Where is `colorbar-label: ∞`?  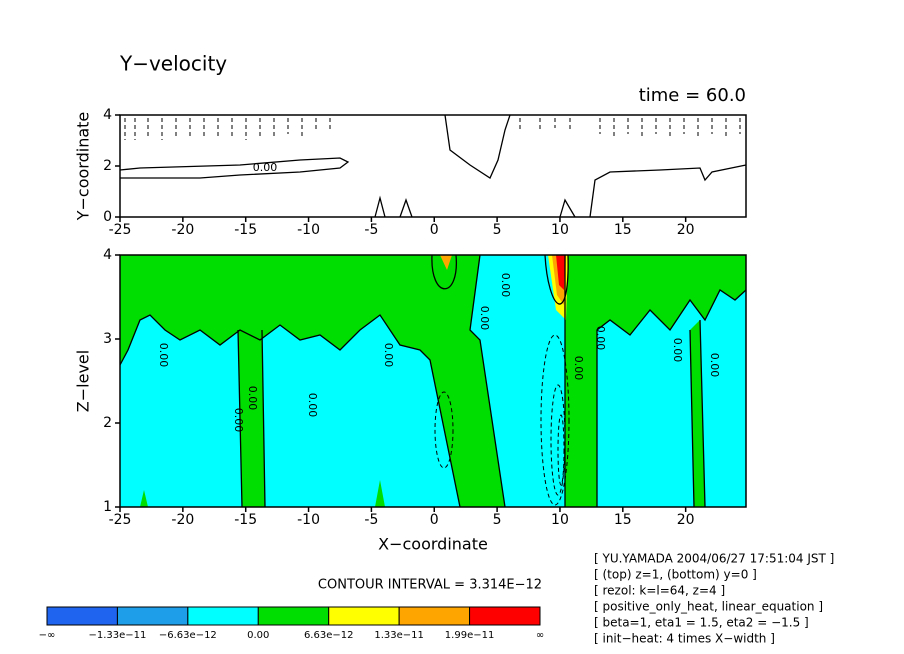
colorbar-label: ∞ is located at coordinates (540, 635).